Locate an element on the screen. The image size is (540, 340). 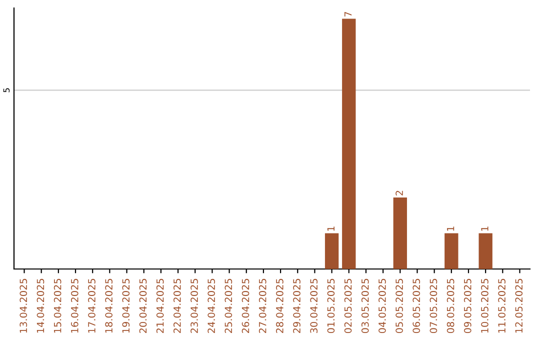
x-tick-label: 10.05.2025 is located at coordinates (484, 305).